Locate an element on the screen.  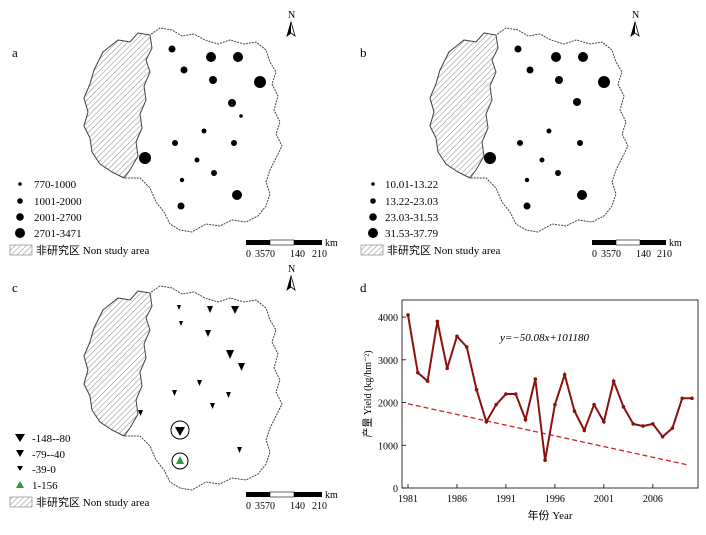
north-label: N is located at coordinates (291, 15).